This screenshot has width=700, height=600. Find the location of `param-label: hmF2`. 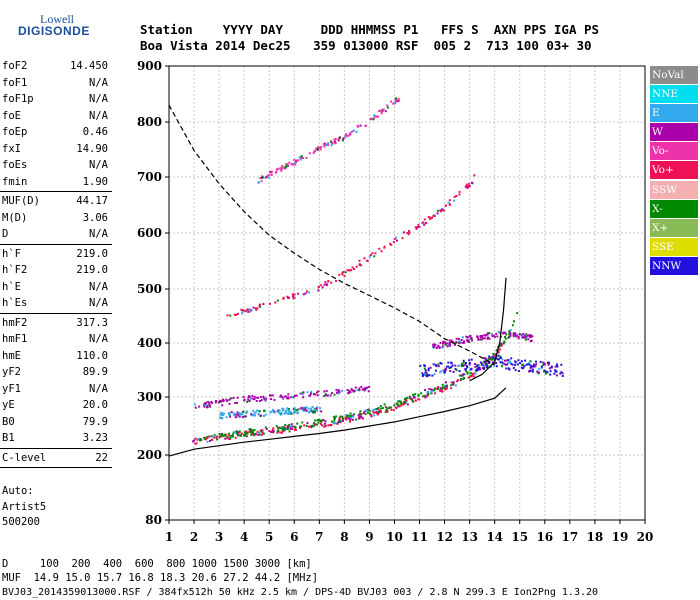

param-label: hmF2 is located at coordinates (15, 322).